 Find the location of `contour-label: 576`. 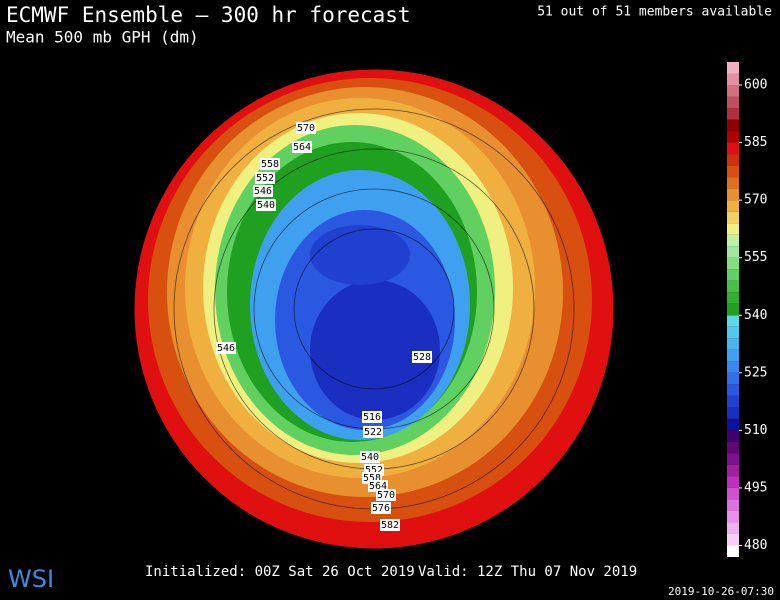

contour-label: 576 is located at coordinates (381, 508).